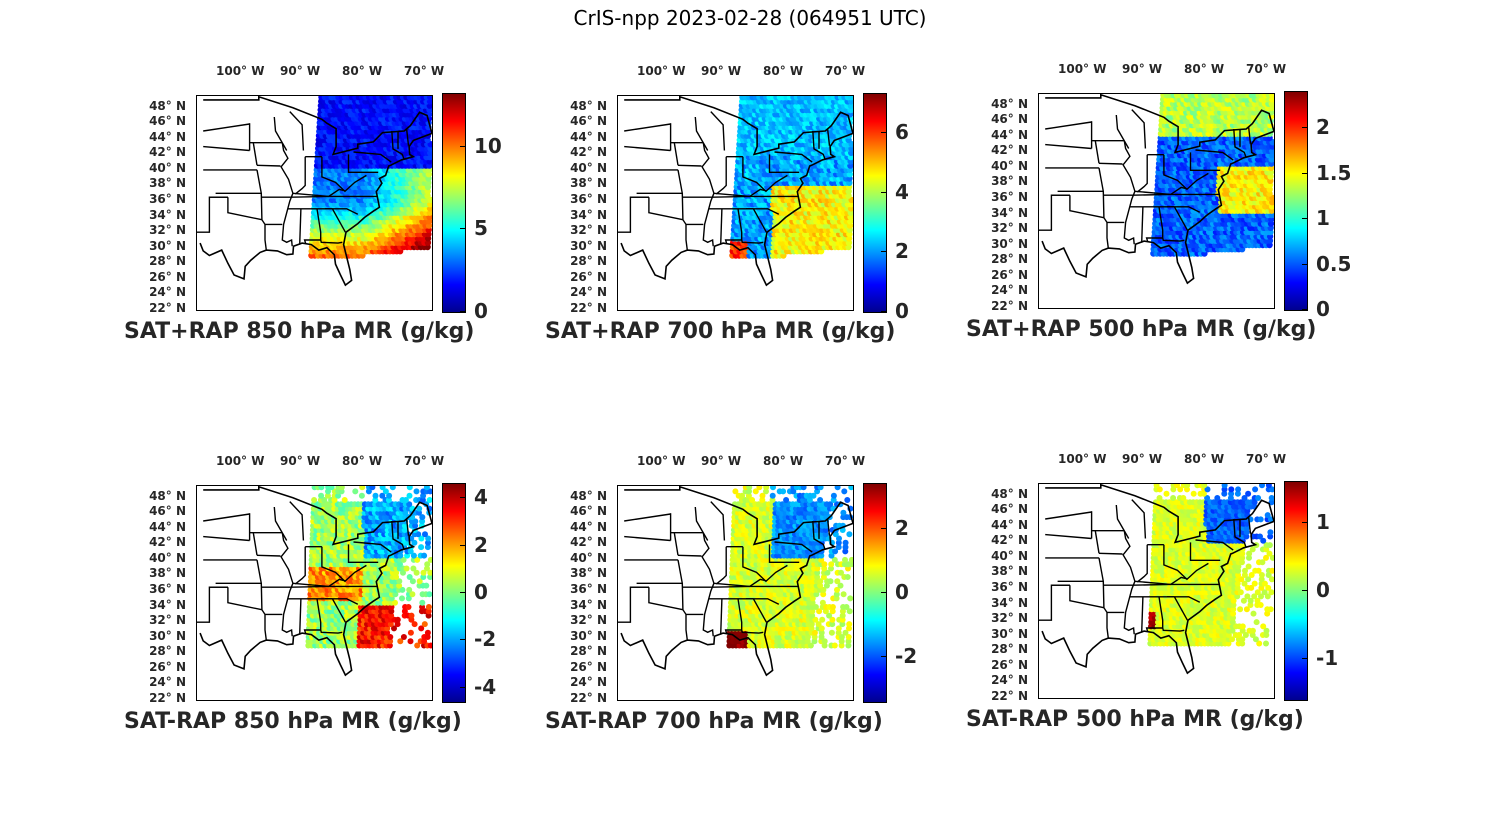 This screenshot has height=825, width=1500. What do you see at coordinates (1009, 664) in the screenshot?
I see `latitude-label: 26° N` at bounding box center [1009, 664].